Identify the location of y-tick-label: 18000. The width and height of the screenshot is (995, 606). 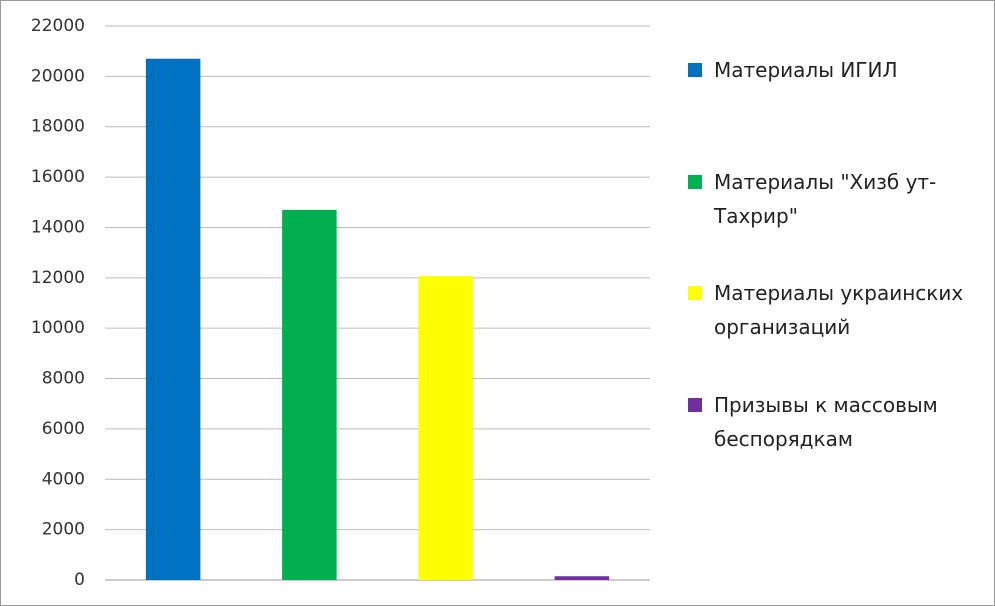
(58, 127).